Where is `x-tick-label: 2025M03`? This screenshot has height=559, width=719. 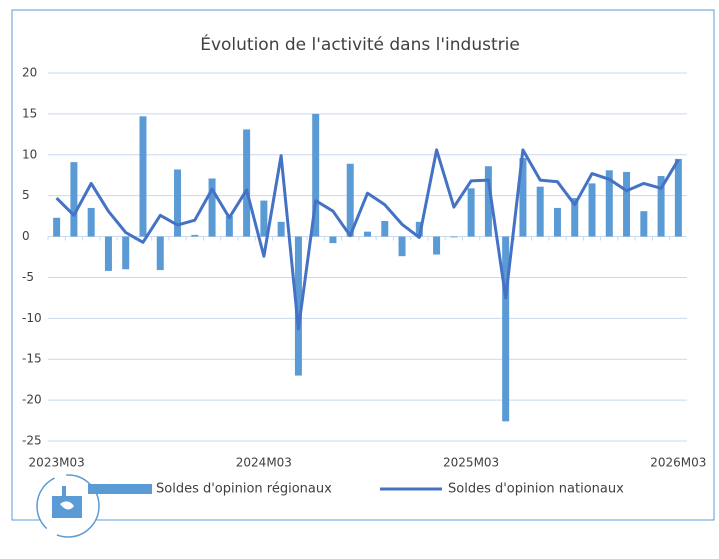 x-tick-label: 2025M03 is located at coordinates (471, 463).